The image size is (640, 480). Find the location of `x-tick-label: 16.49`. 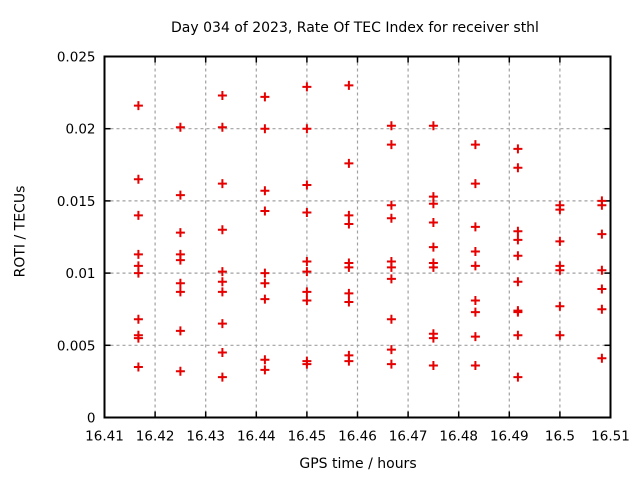

x-tick-label: 16.49 is located at coordinates (509, 437).